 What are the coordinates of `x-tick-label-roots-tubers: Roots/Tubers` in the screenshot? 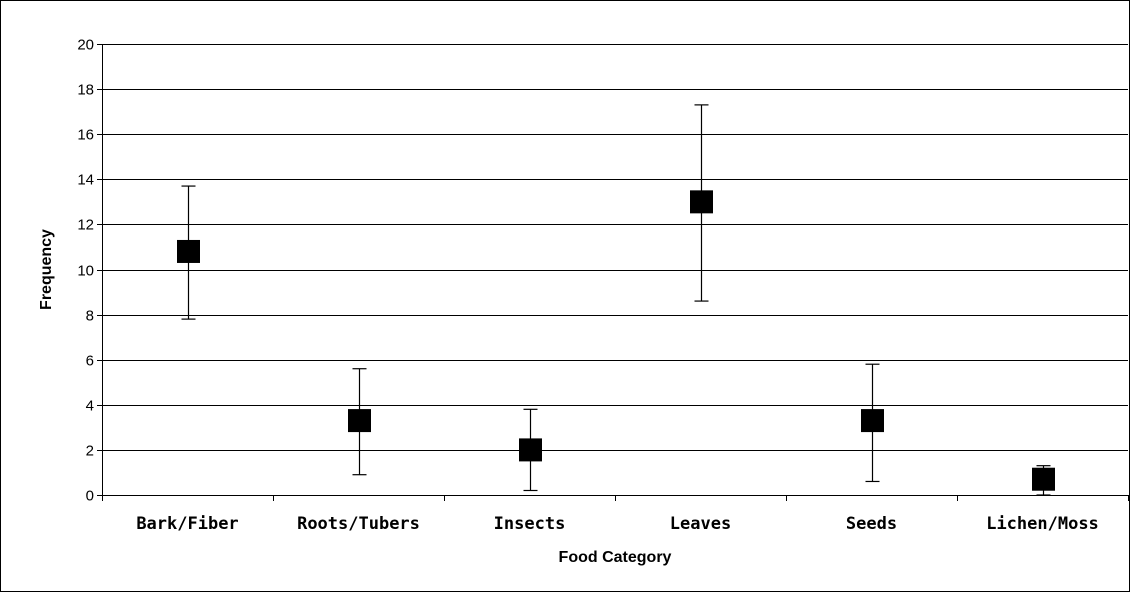 It's located at (358, 524).